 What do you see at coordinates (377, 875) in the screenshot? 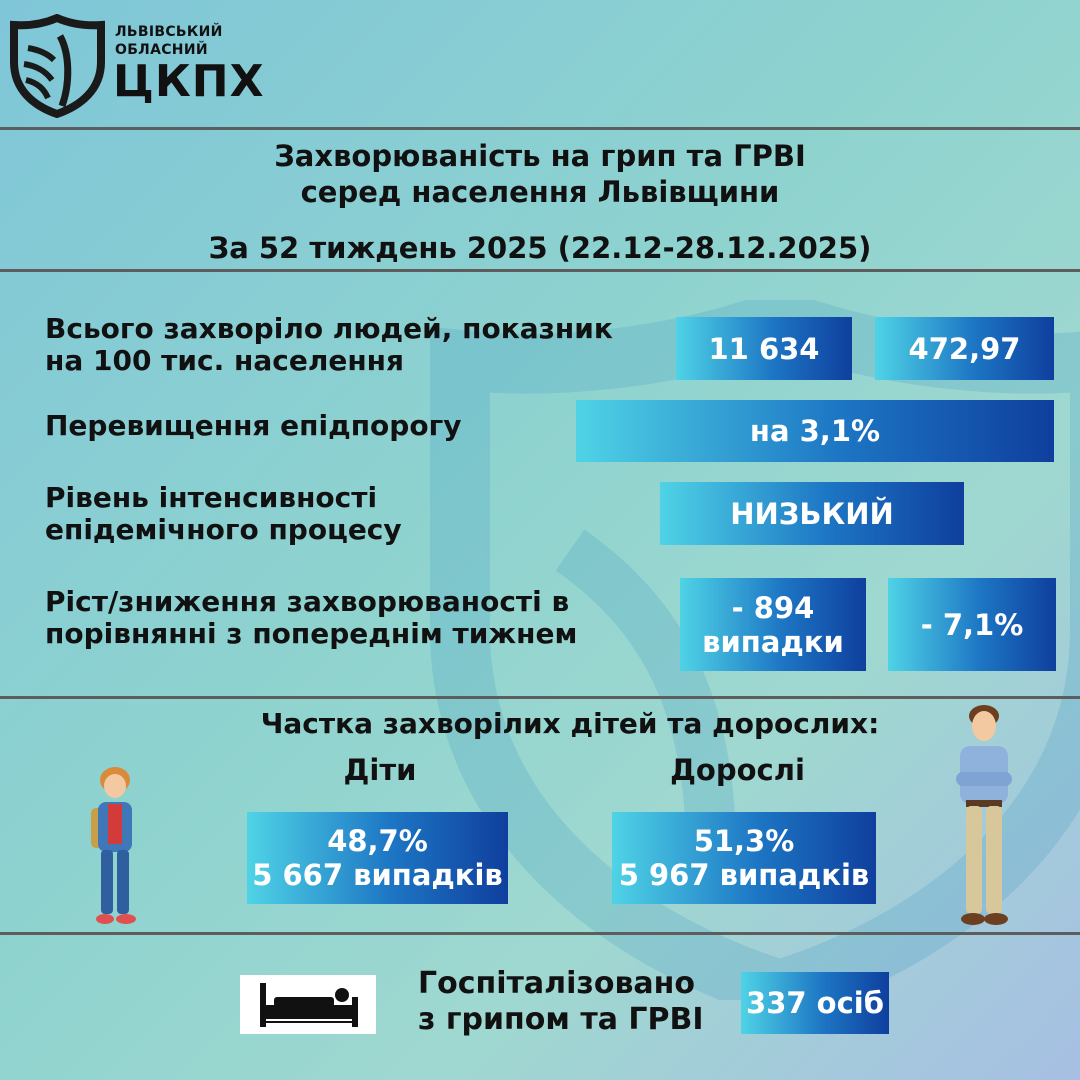
I see `children-cases: 5 667 випадків` at bounding box center [377, 875].